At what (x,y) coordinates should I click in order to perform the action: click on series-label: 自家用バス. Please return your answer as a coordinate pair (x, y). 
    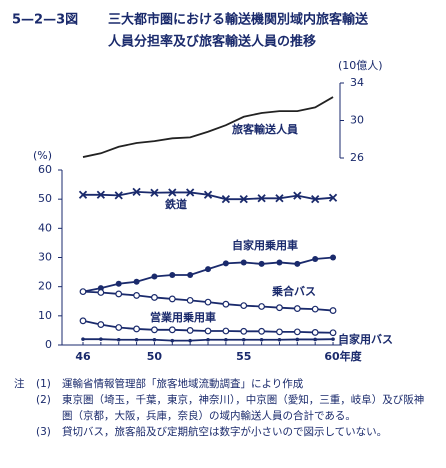
    Looking at the image, I should click on (365, 339).